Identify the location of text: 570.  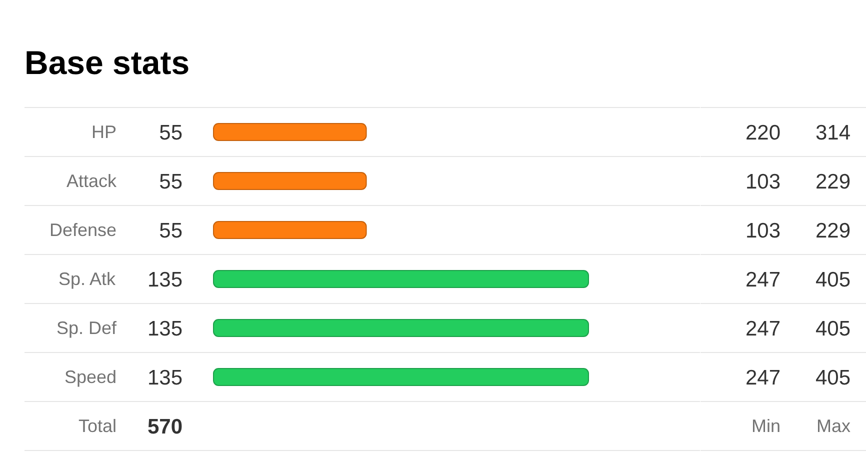
(165, 427).